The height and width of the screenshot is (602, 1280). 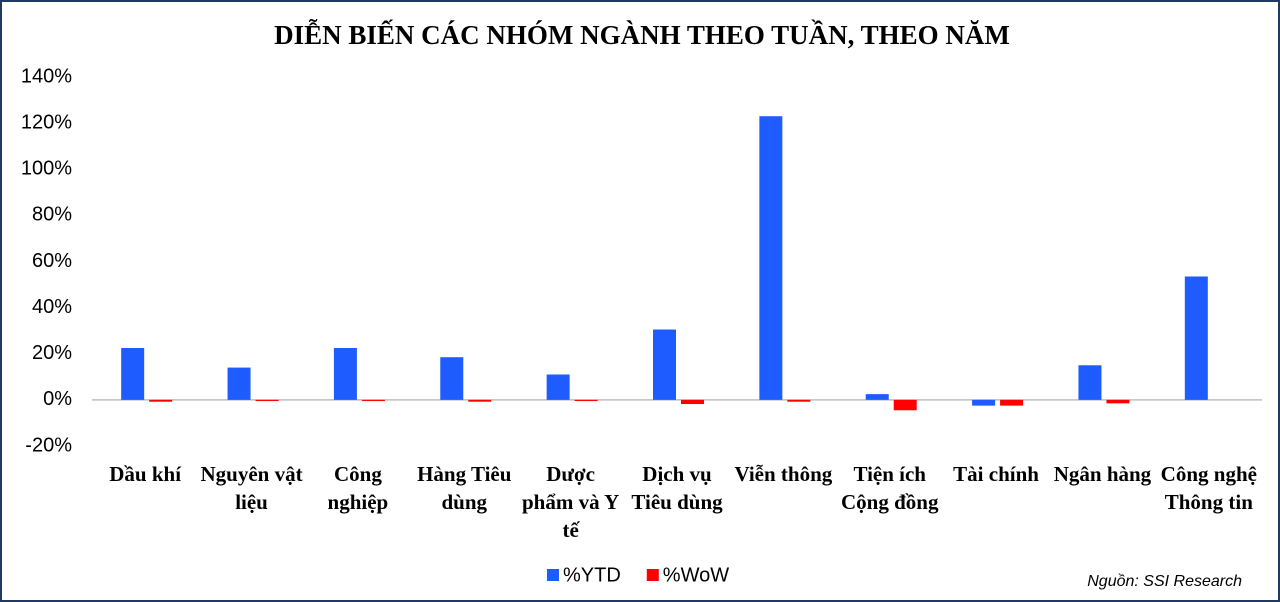 I want to click on x-tick-label: Dầu khí, so click(x=145, y=474).